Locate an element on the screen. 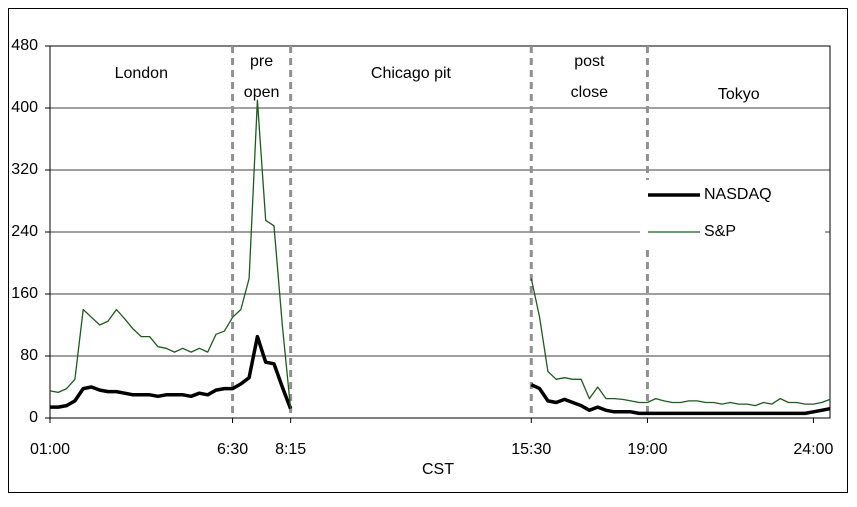 This screenshot has width=857, height=507. y-tick-label: 320 is located at coordinates (24, 169).